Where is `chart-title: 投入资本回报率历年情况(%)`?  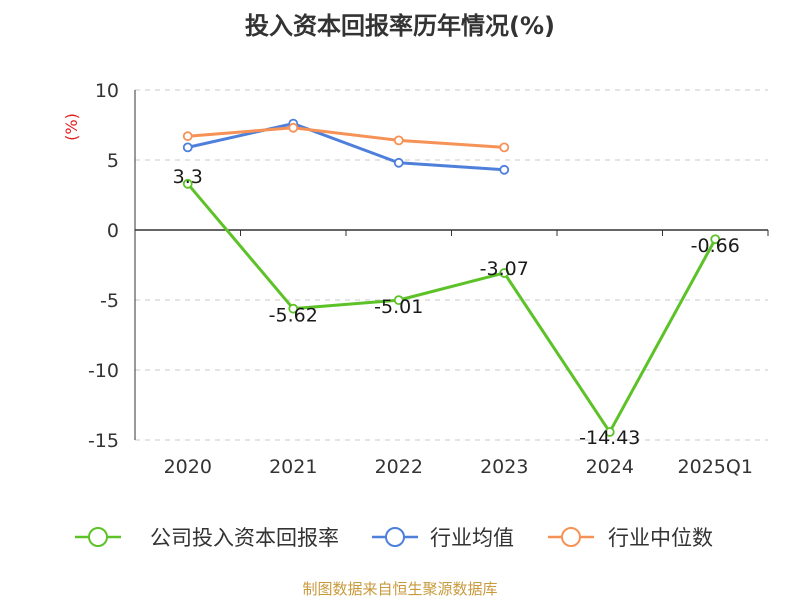 chart-title: 投入资本回报率历年情况(%) is located at coordinates (400, 26).